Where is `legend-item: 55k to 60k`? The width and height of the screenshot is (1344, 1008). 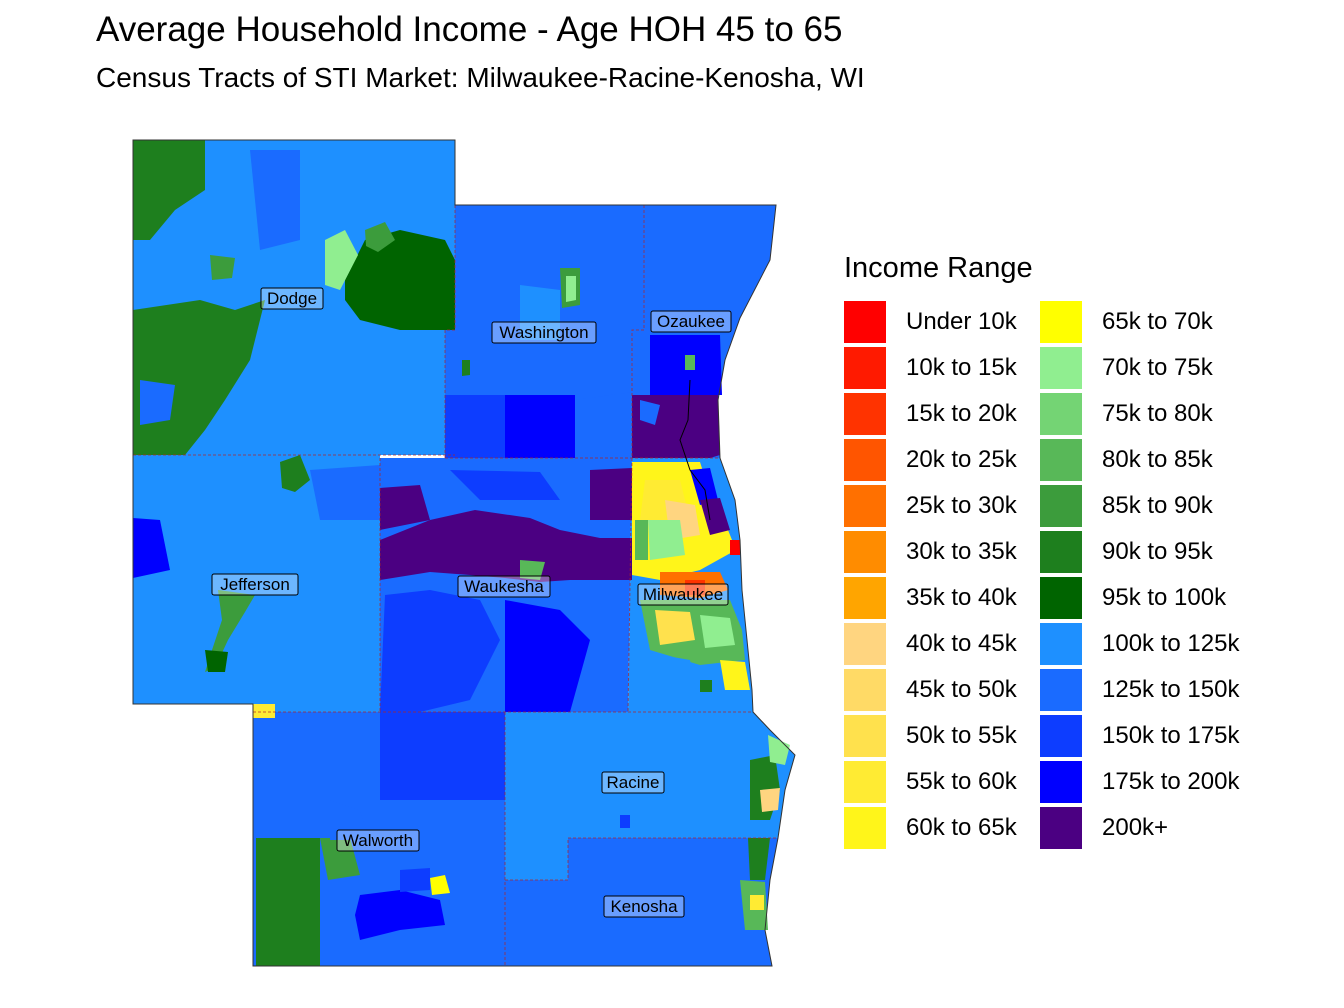
legend-item: 55k to 60k is located at coordinates (942, 782).